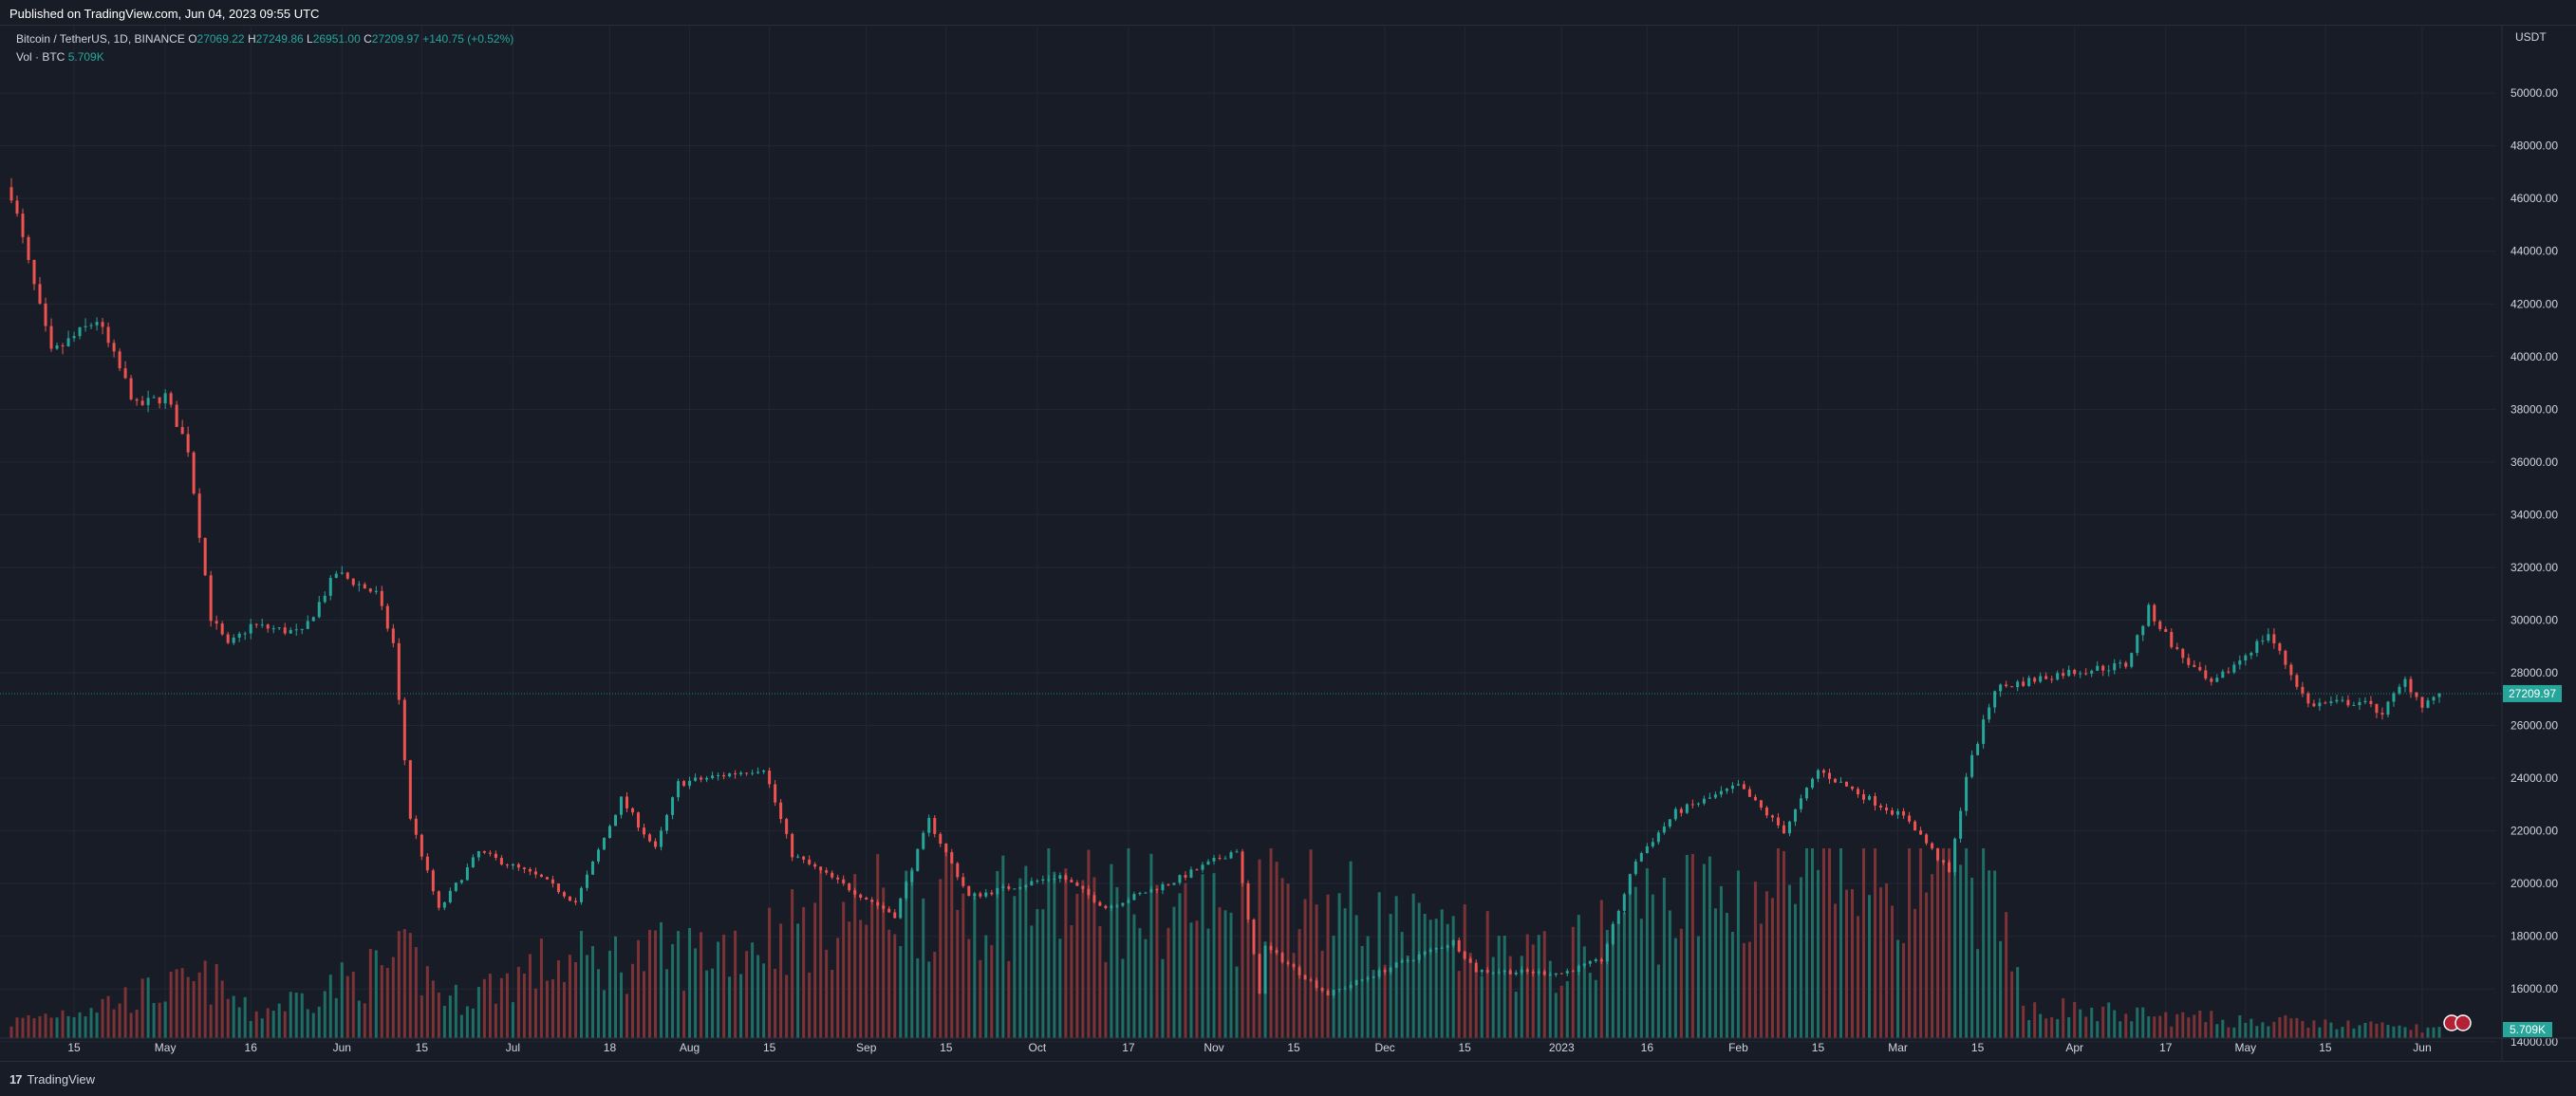  Describe the element at coordinates (2166, 1047) in the screenshot. I see `x-tick-label: 17` at that location.